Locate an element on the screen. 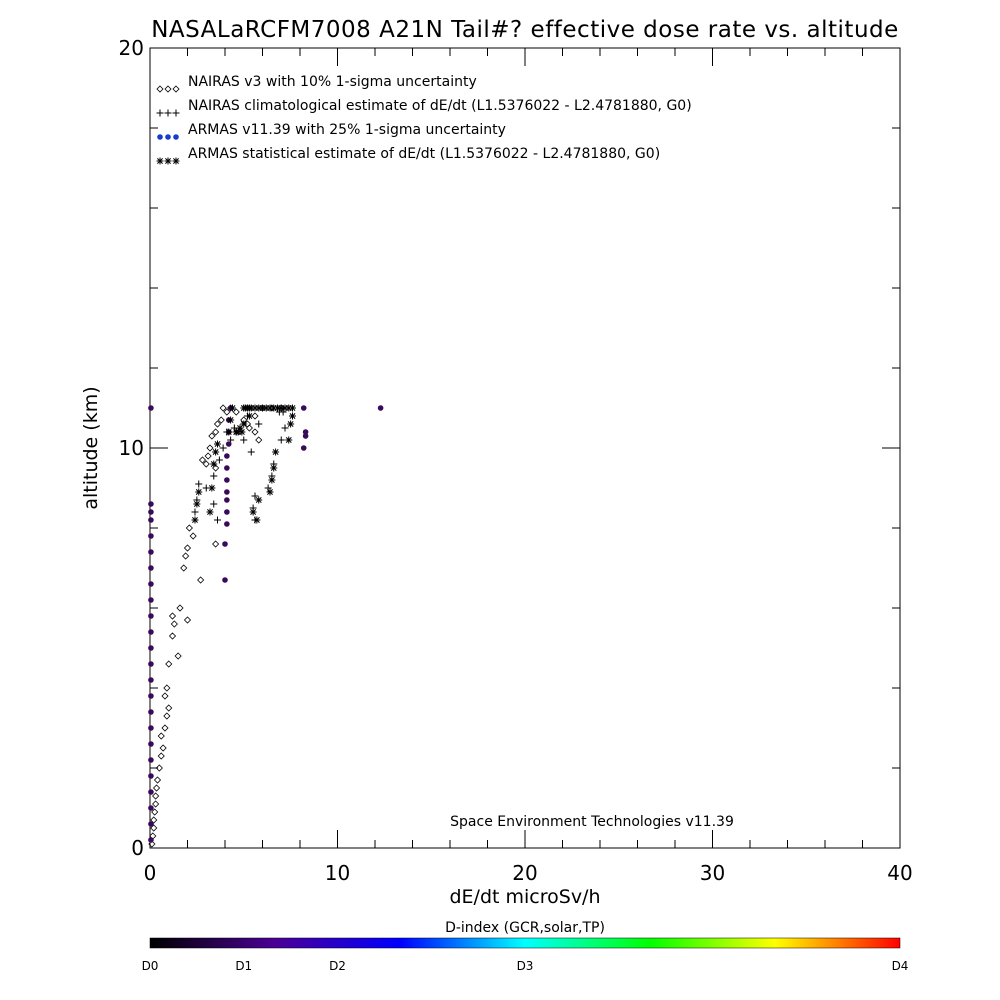  x-tick-label: 0 is located at coordinates (150, 873).